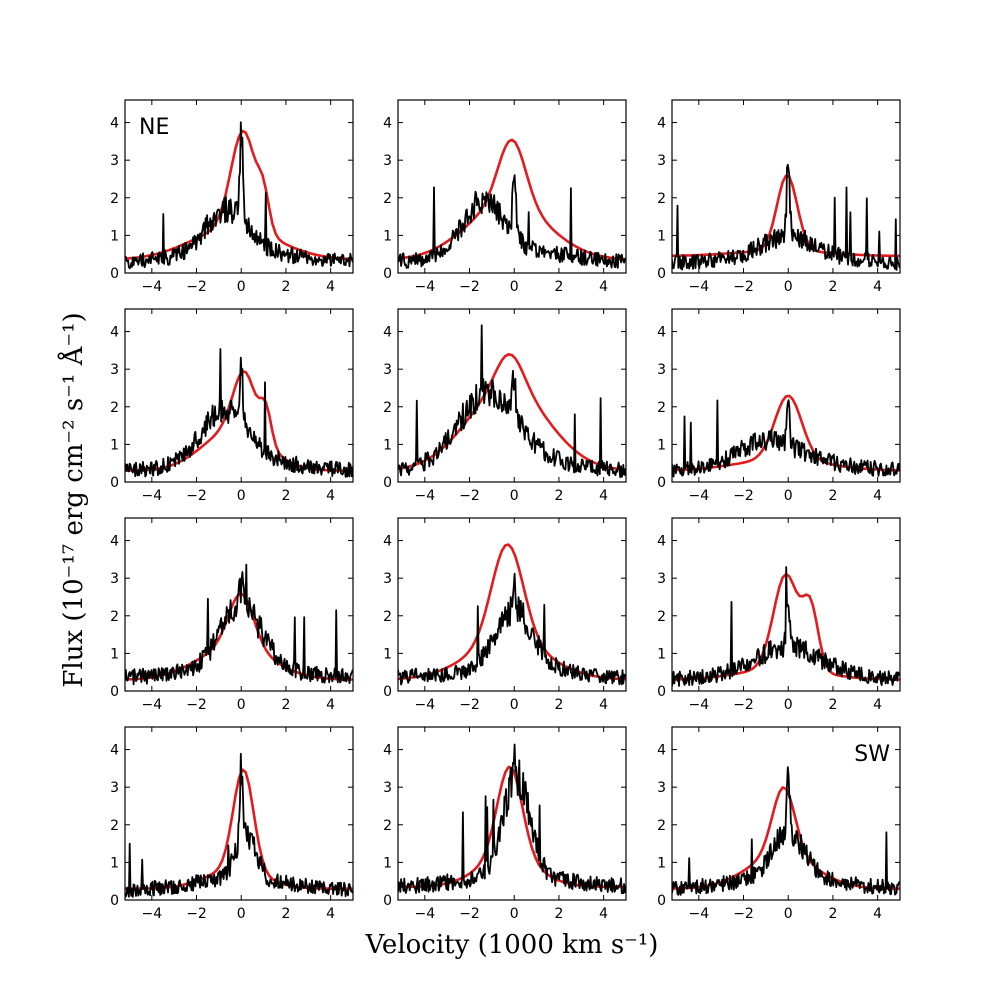  I want to click on panel-8: −4 −2 0 2 4 0 1 2 3 4, so click(505, 615).